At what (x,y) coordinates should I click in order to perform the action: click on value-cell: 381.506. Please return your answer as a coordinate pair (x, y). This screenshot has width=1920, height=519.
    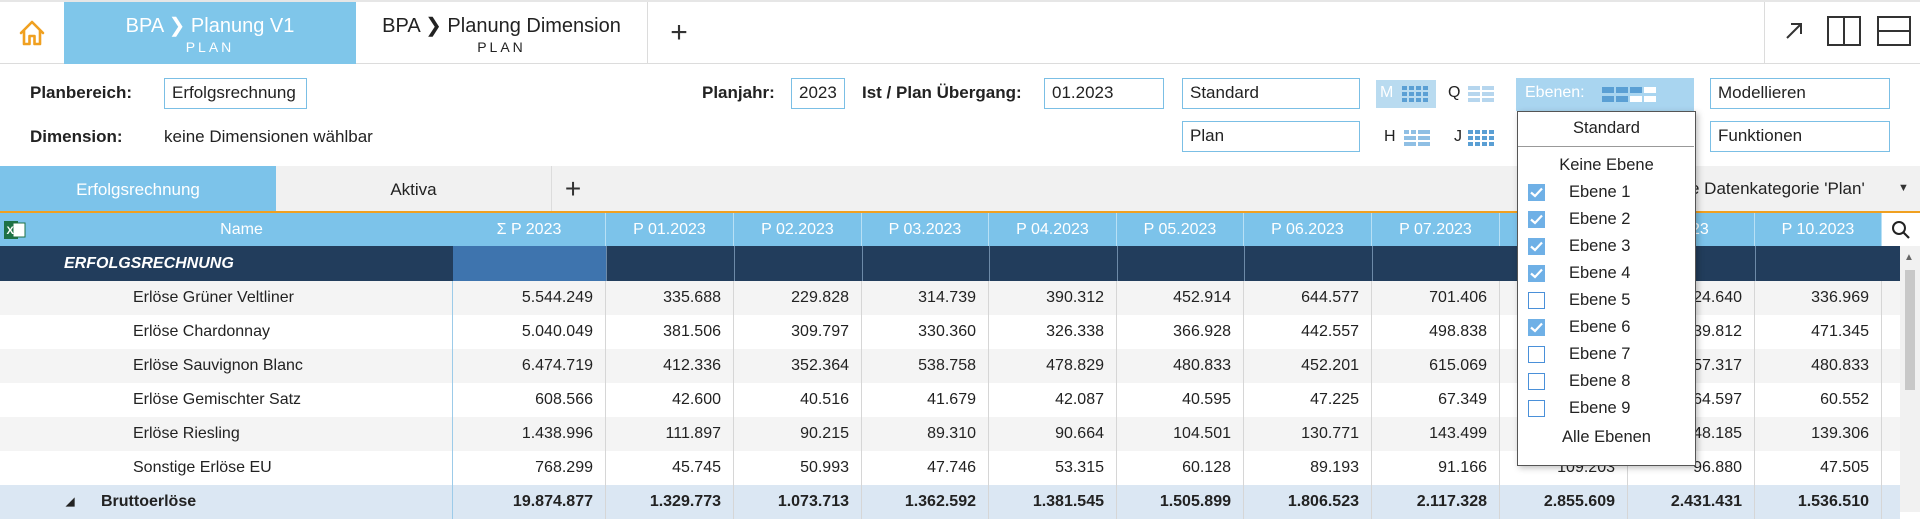
    Looking at the image, I should click on (670, 332).